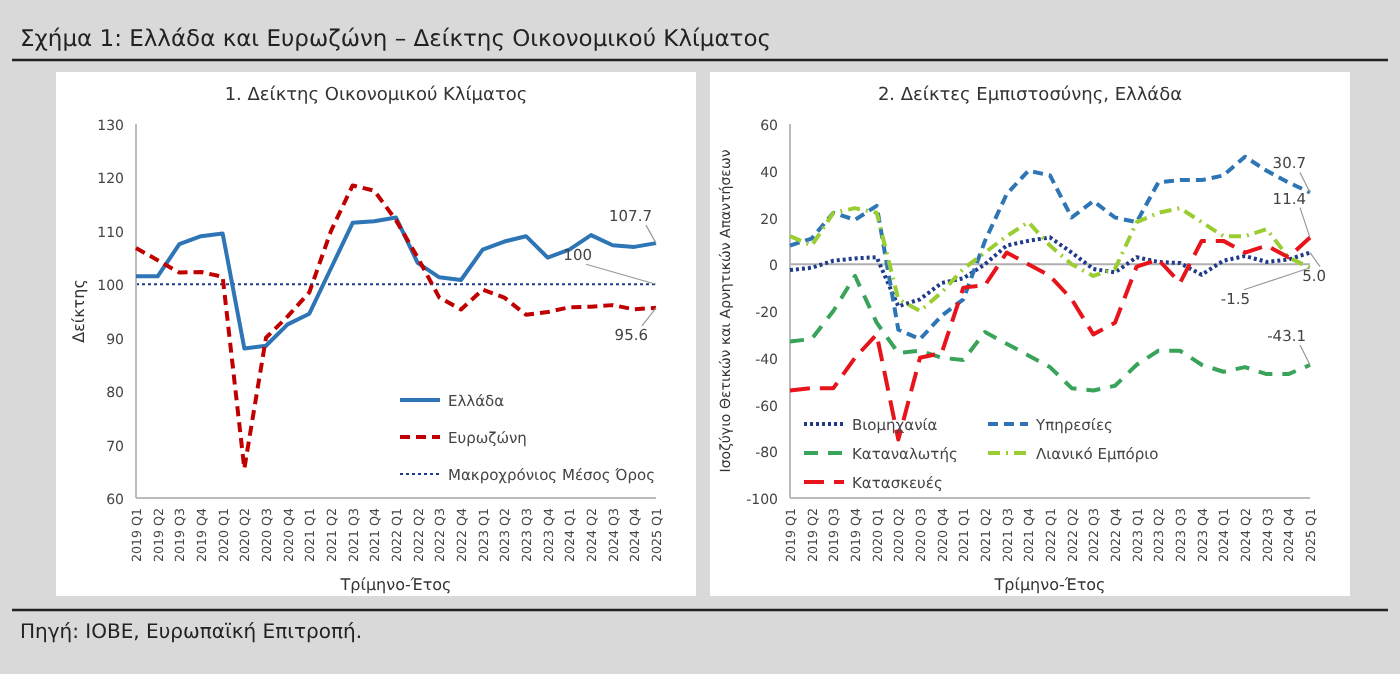 Image resolution: width=1400 pixels, height=674 pixels. What do you see at coordinates (1030, 95) in the screenshot?
I see `chart-title: 2. Δείκτες Εμπιστοσύνης, Ελλάδα` at bounding box center [1030, 95].